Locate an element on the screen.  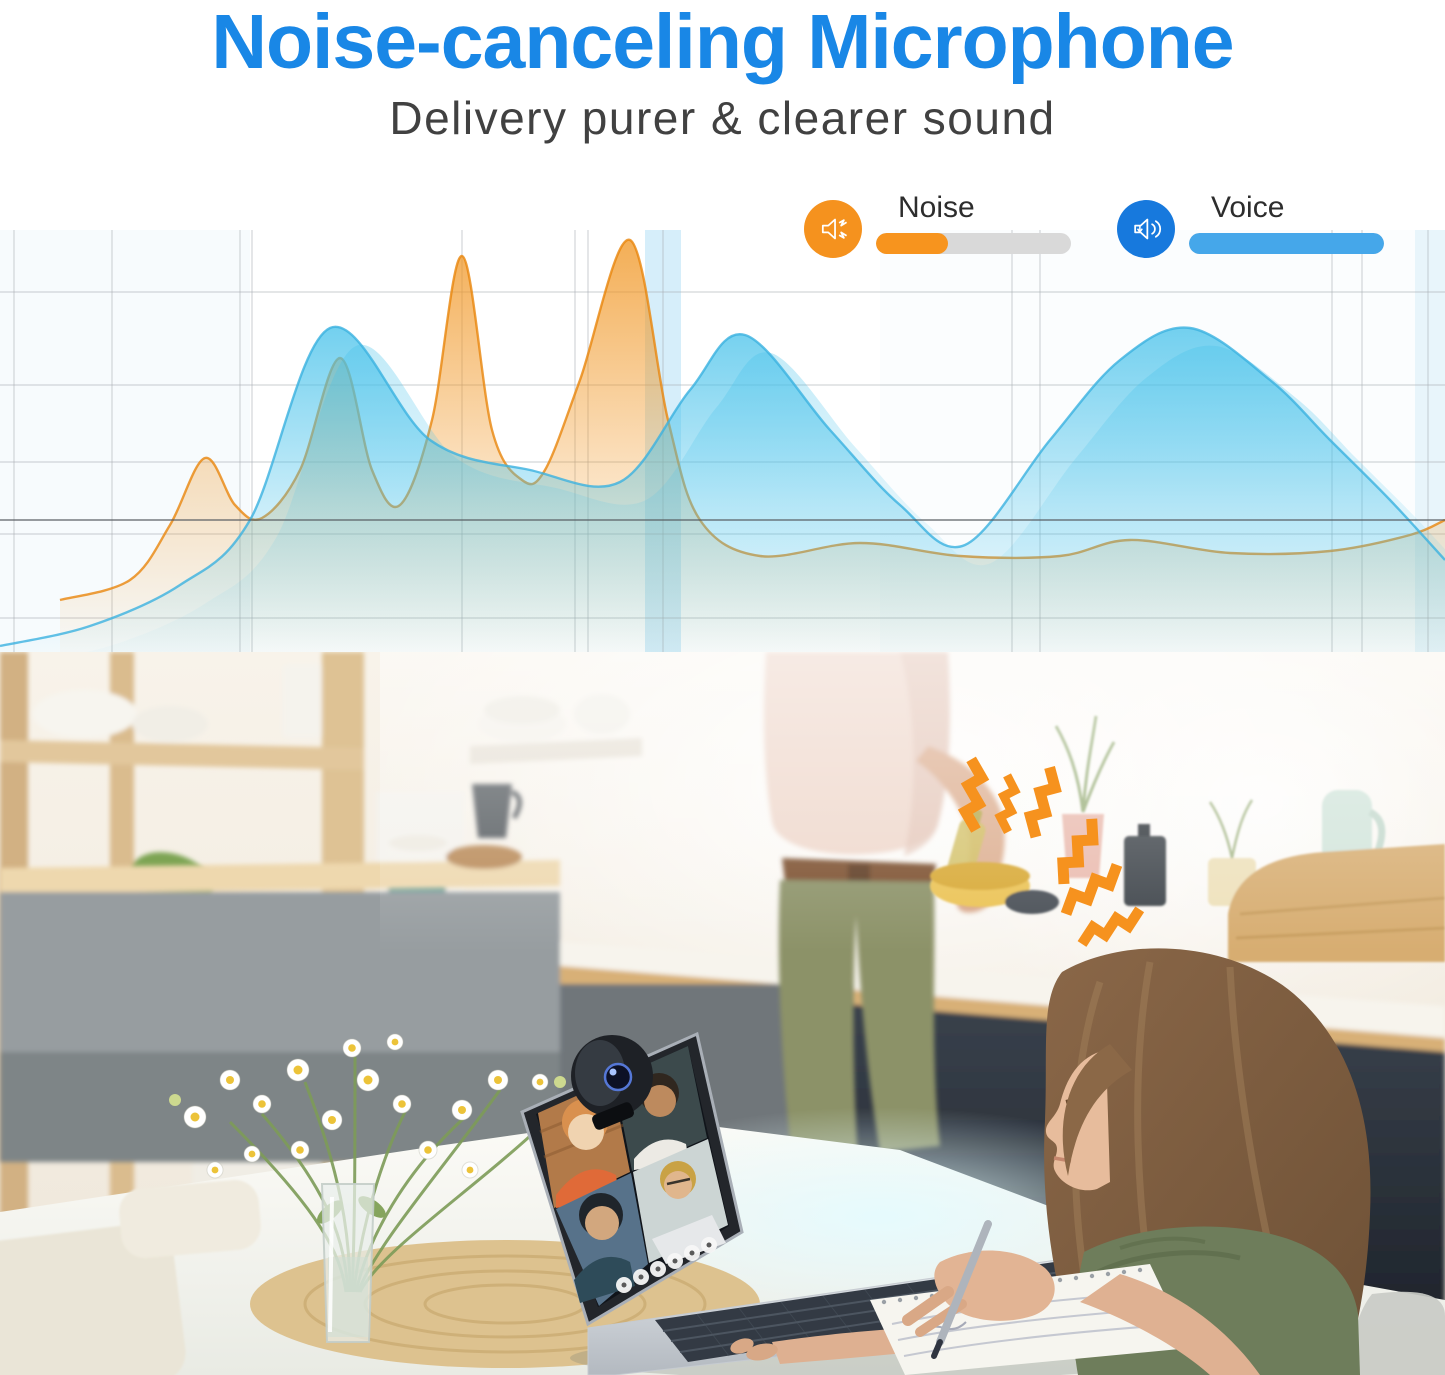
girl-right-forearm is located at coordinates (1170, 1324).